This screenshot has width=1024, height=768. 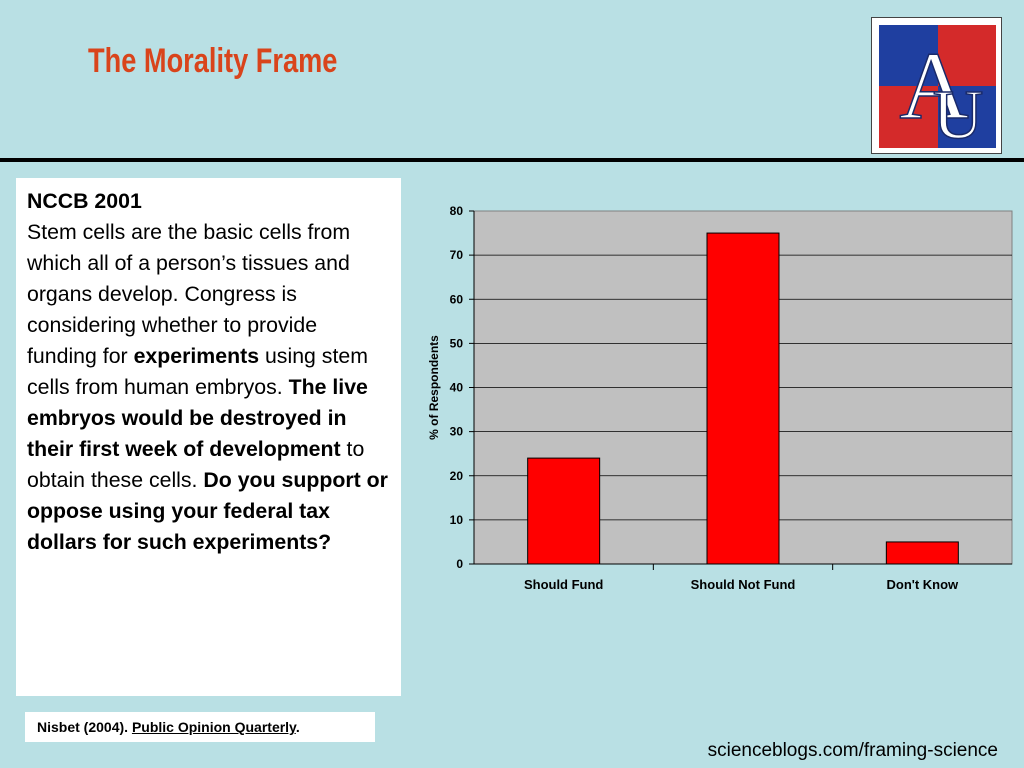 I want to click on y-tick-label: 50, so click(x=457, y=343).